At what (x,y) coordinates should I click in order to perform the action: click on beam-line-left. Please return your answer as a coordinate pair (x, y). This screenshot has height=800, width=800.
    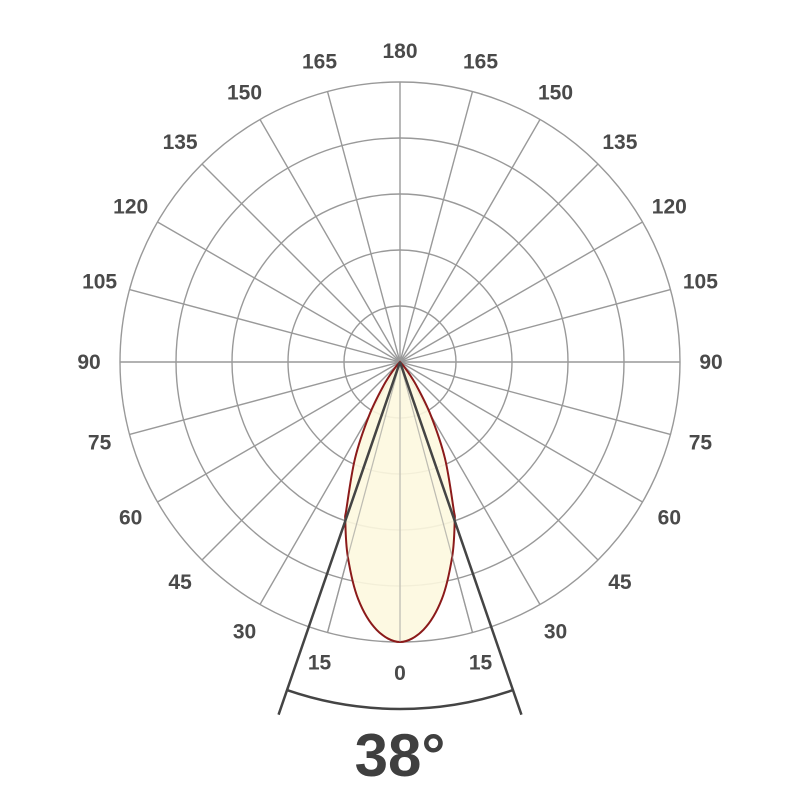
    Looking at the image, I should click on (339, 538).